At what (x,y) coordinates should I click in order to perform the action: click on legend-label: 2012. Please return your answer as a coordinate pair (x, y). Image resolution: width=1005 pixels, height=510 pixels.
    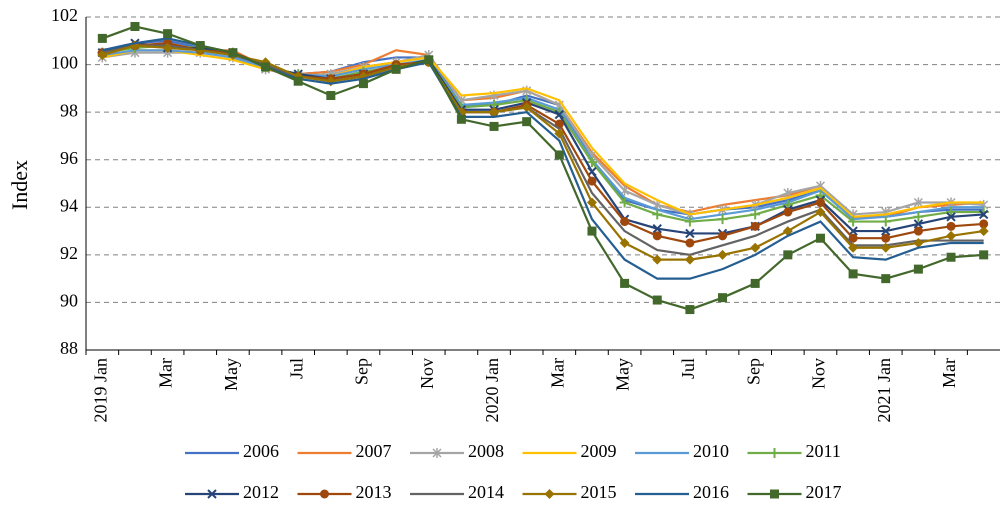
    Looking at the image, I should click on (261, 492).